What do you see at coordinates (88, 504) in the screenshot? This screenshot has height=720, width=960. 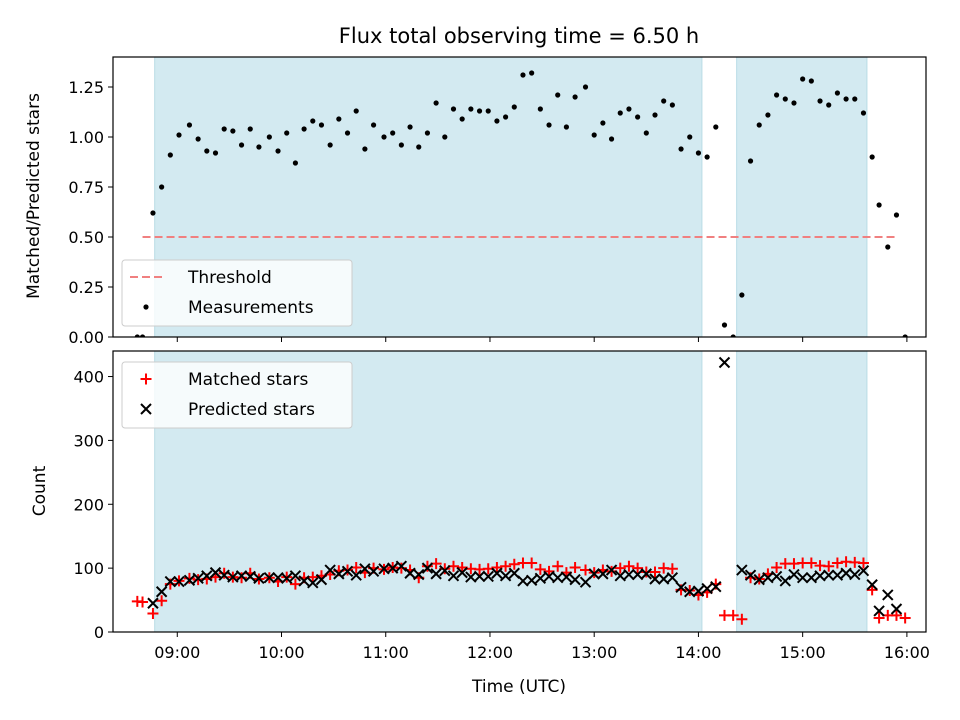 I see `y-tick-label: 200` at bounding box center [88, 504].